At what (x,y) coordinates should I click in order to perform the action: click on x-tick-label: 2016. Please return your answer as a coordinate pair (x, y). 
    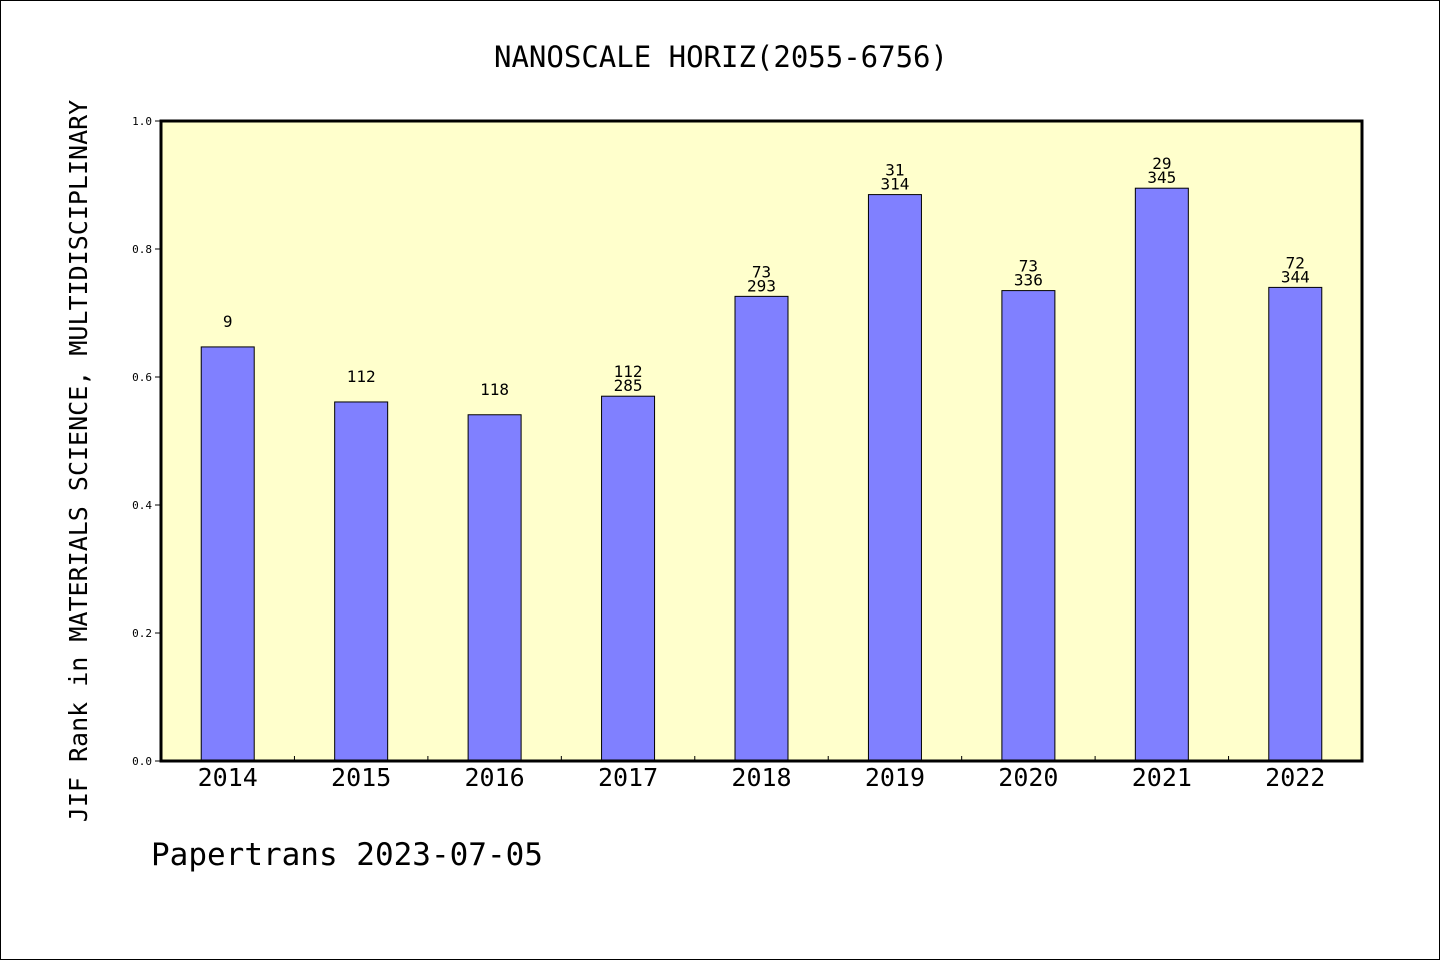
    Looking at the image, I should click on (495, 777).